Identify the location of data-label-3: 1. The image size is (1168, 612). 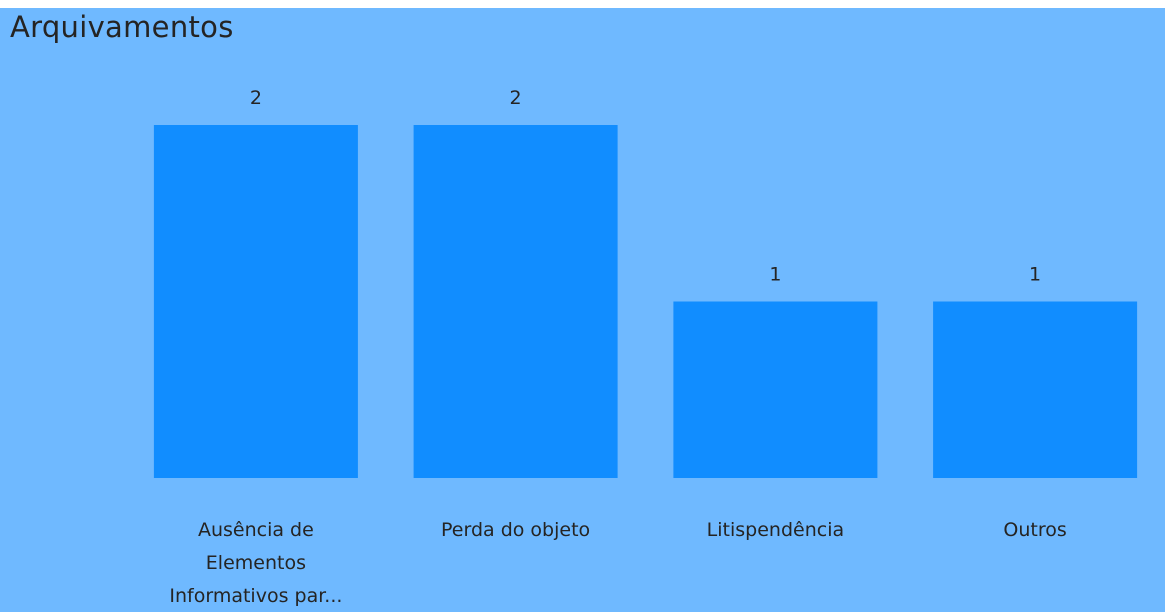
(775, 275).